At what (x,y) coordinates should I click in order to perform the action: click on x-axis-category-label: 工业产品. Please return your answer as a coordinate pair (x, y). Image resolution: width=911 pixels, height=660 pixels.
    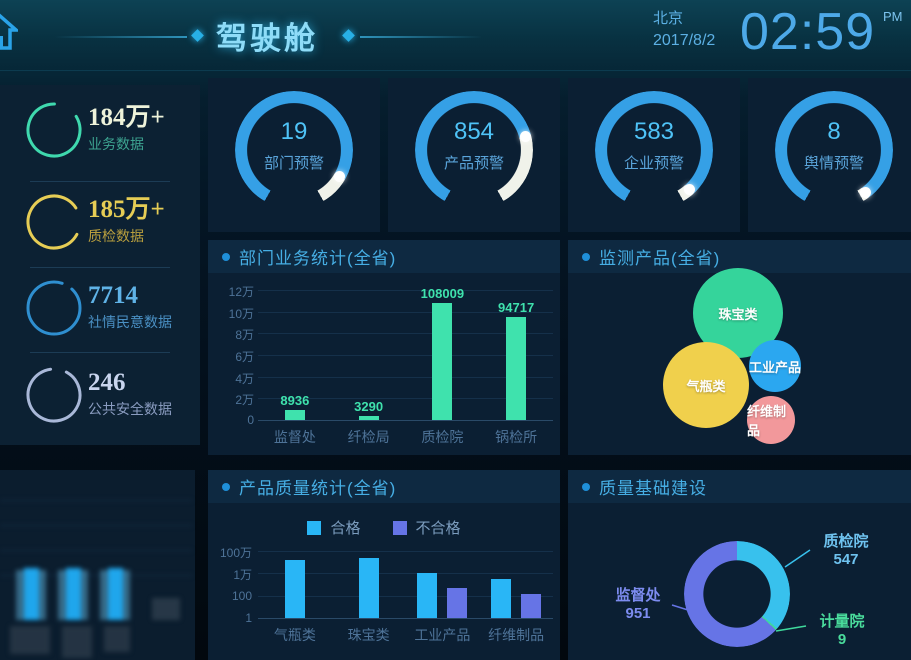
    Looking at the image, I should click on (442, 635).